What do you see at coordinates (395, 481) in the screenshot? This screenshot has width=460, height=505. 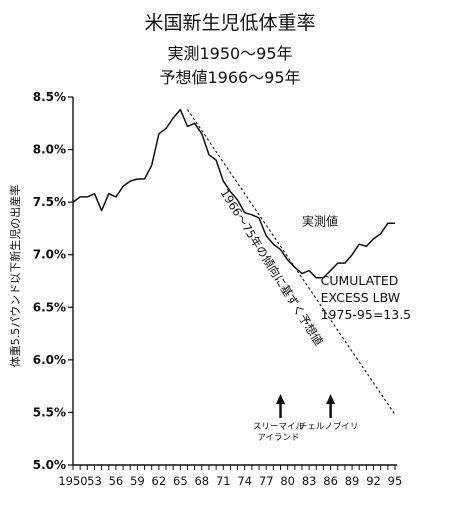 I see `x-tick-label: 95` at bounding box center [395, 481].